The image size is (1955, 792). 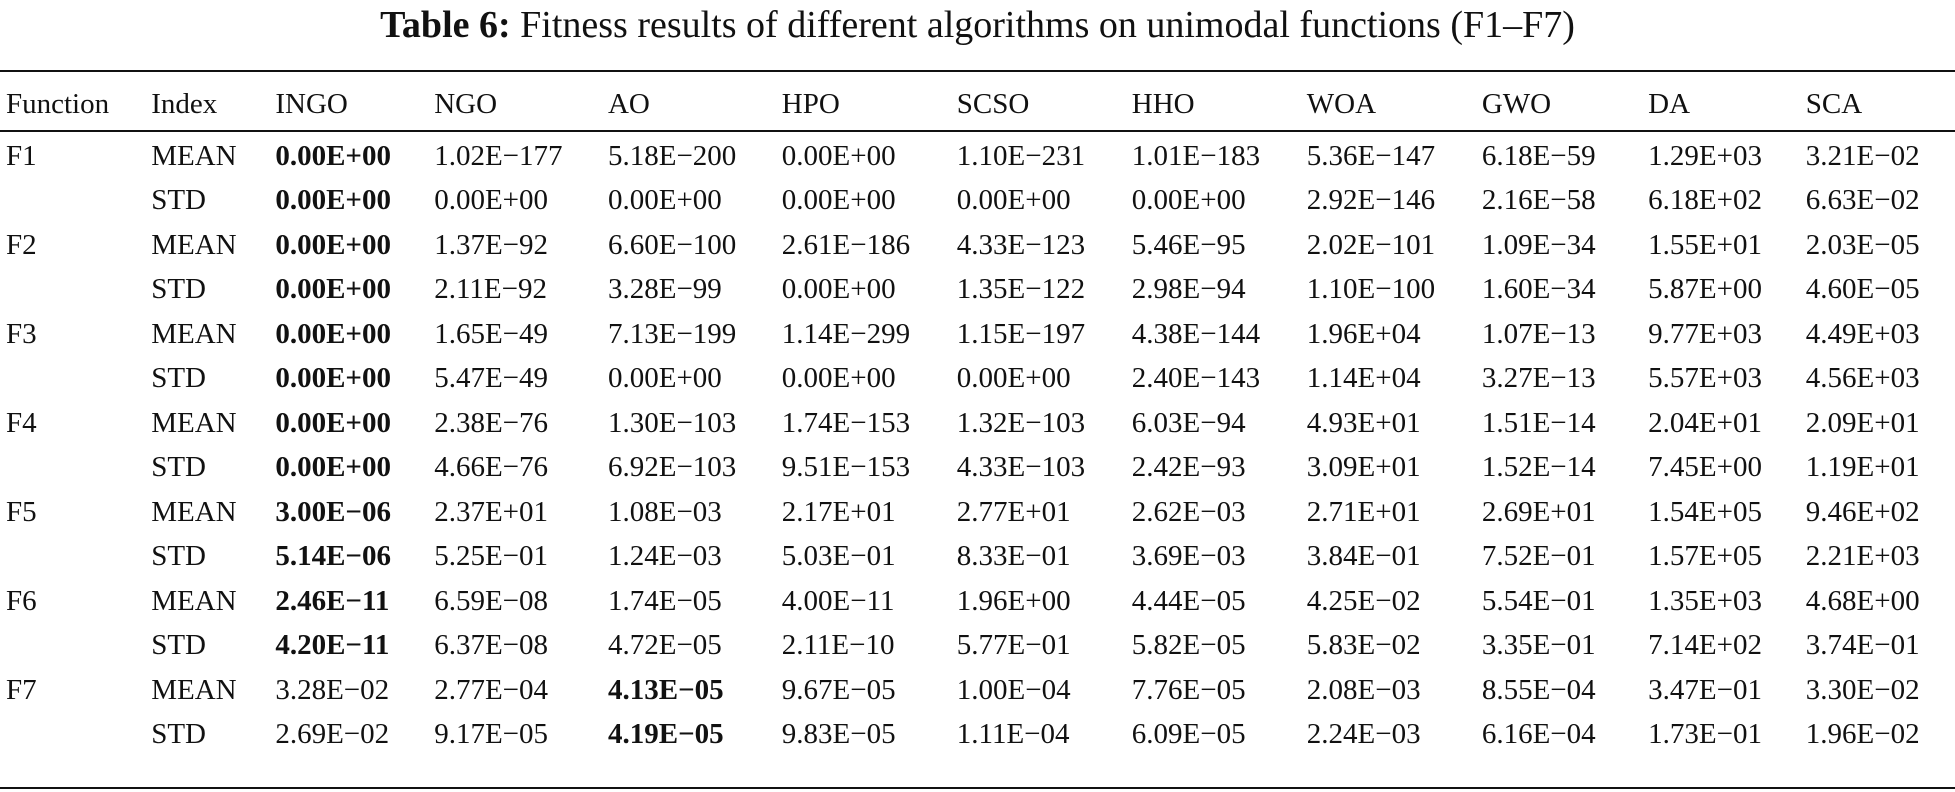 I want to click on value-cell: 1.35E+03, so click(x=1705, y=600).